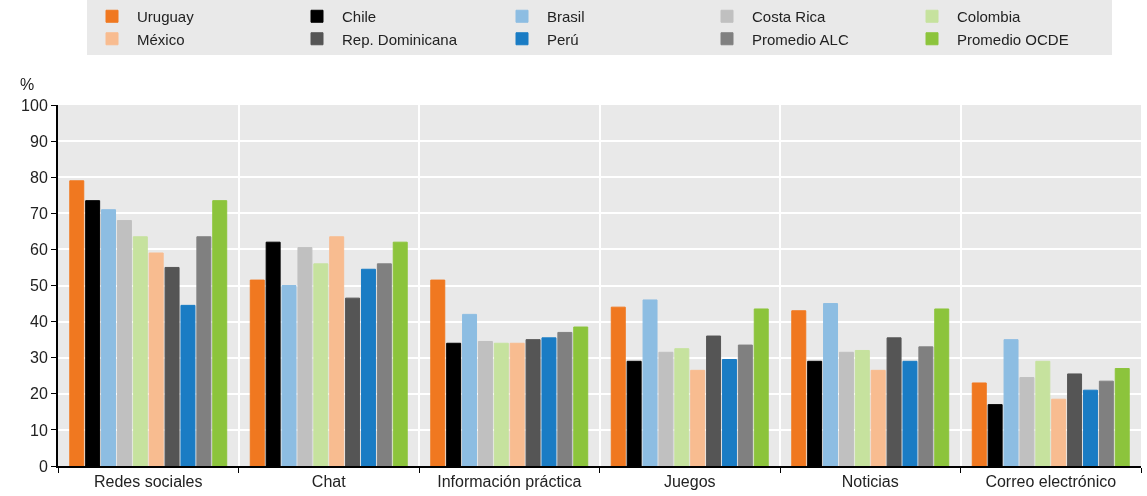  I want to click on legend-label: México, so click(161, 39).